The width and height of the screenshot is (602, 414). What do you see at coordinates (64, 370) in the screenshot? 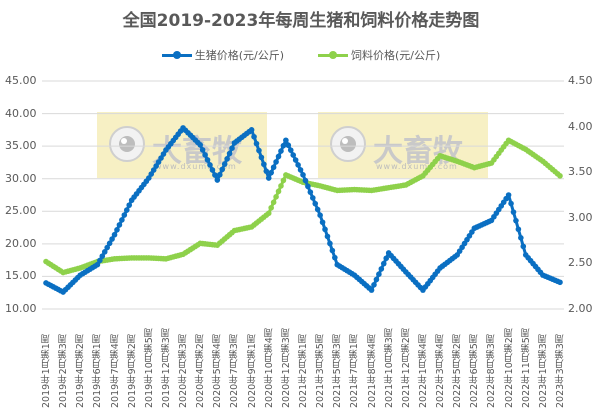
I see `x-axis-tick: 2019年2月第3周` at bounding box center [64, 370].